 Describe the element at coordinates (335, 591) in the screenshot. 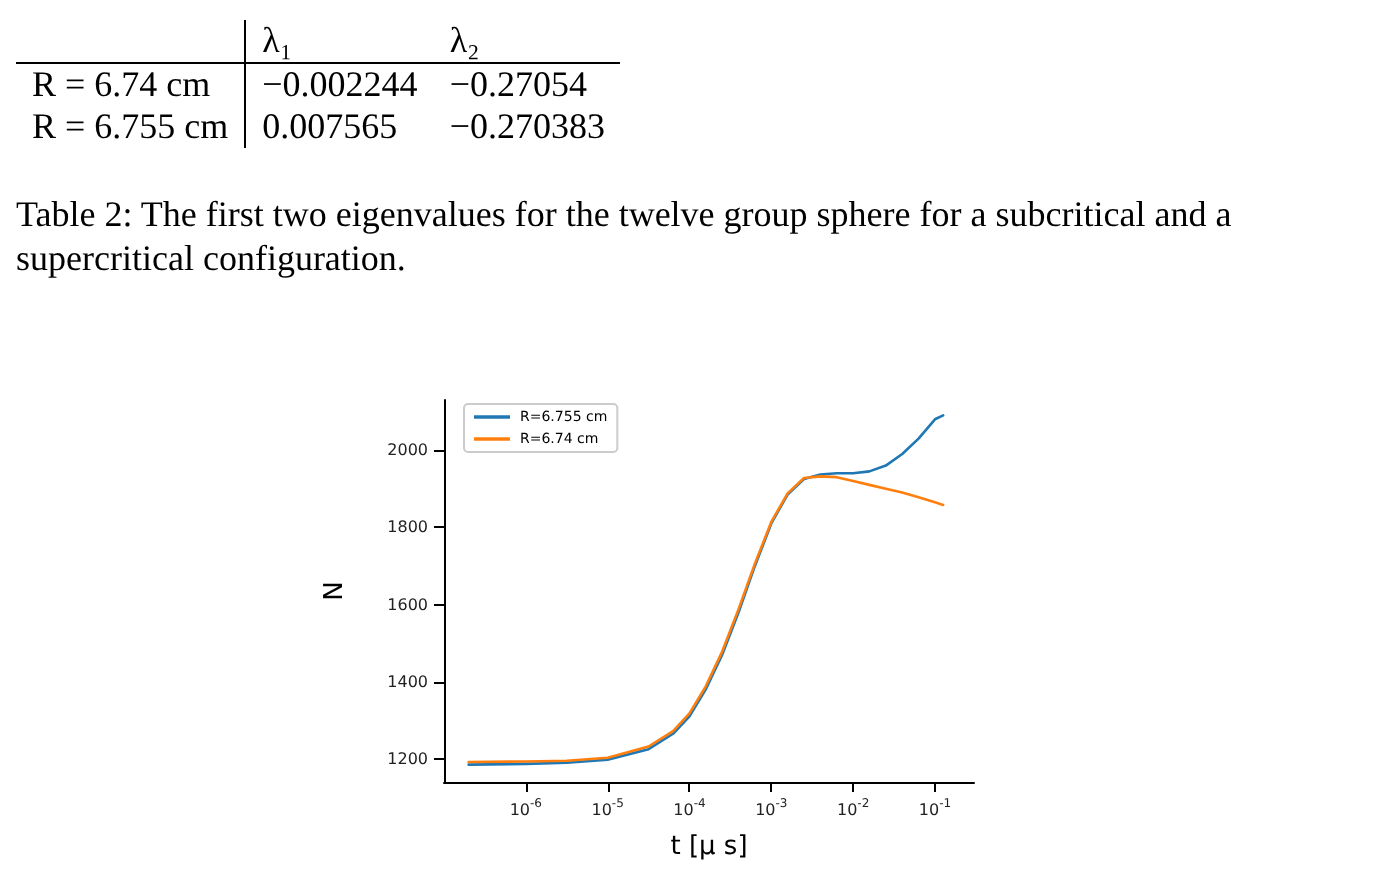

I see `y-axis-title: N` at that location.